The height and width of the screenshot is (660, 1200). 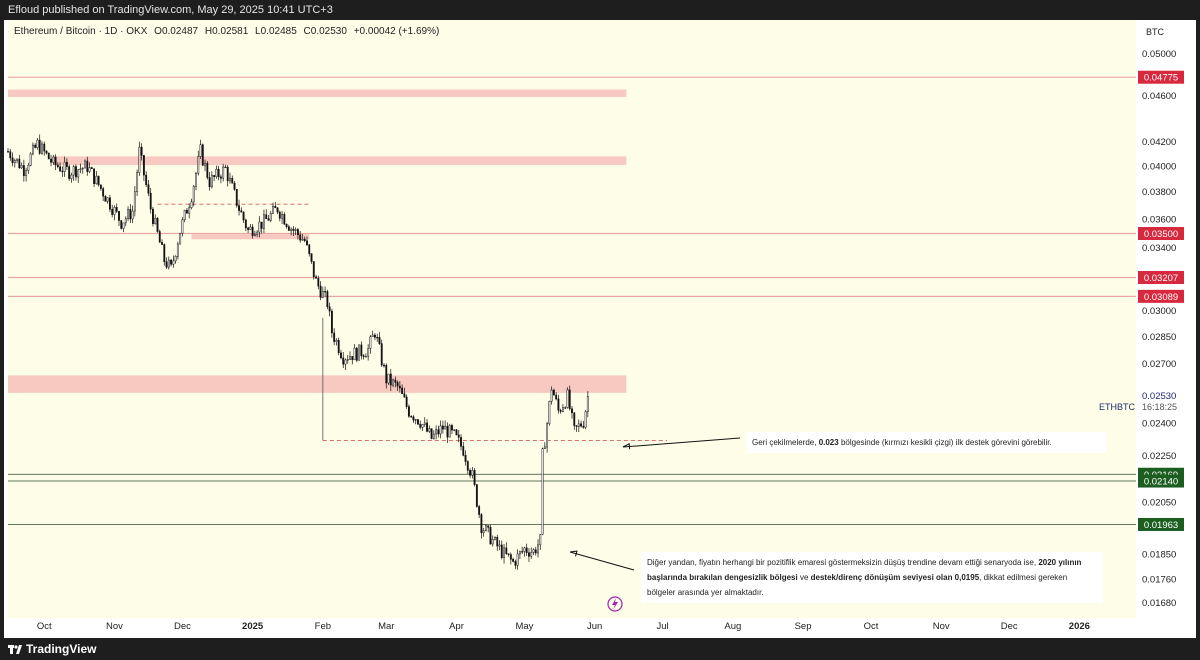 What do you see at coordinates (1159, 96) in the screenshot?
I see `y-tick-label-1: 0.04600` at bounding box center [1159, 96].